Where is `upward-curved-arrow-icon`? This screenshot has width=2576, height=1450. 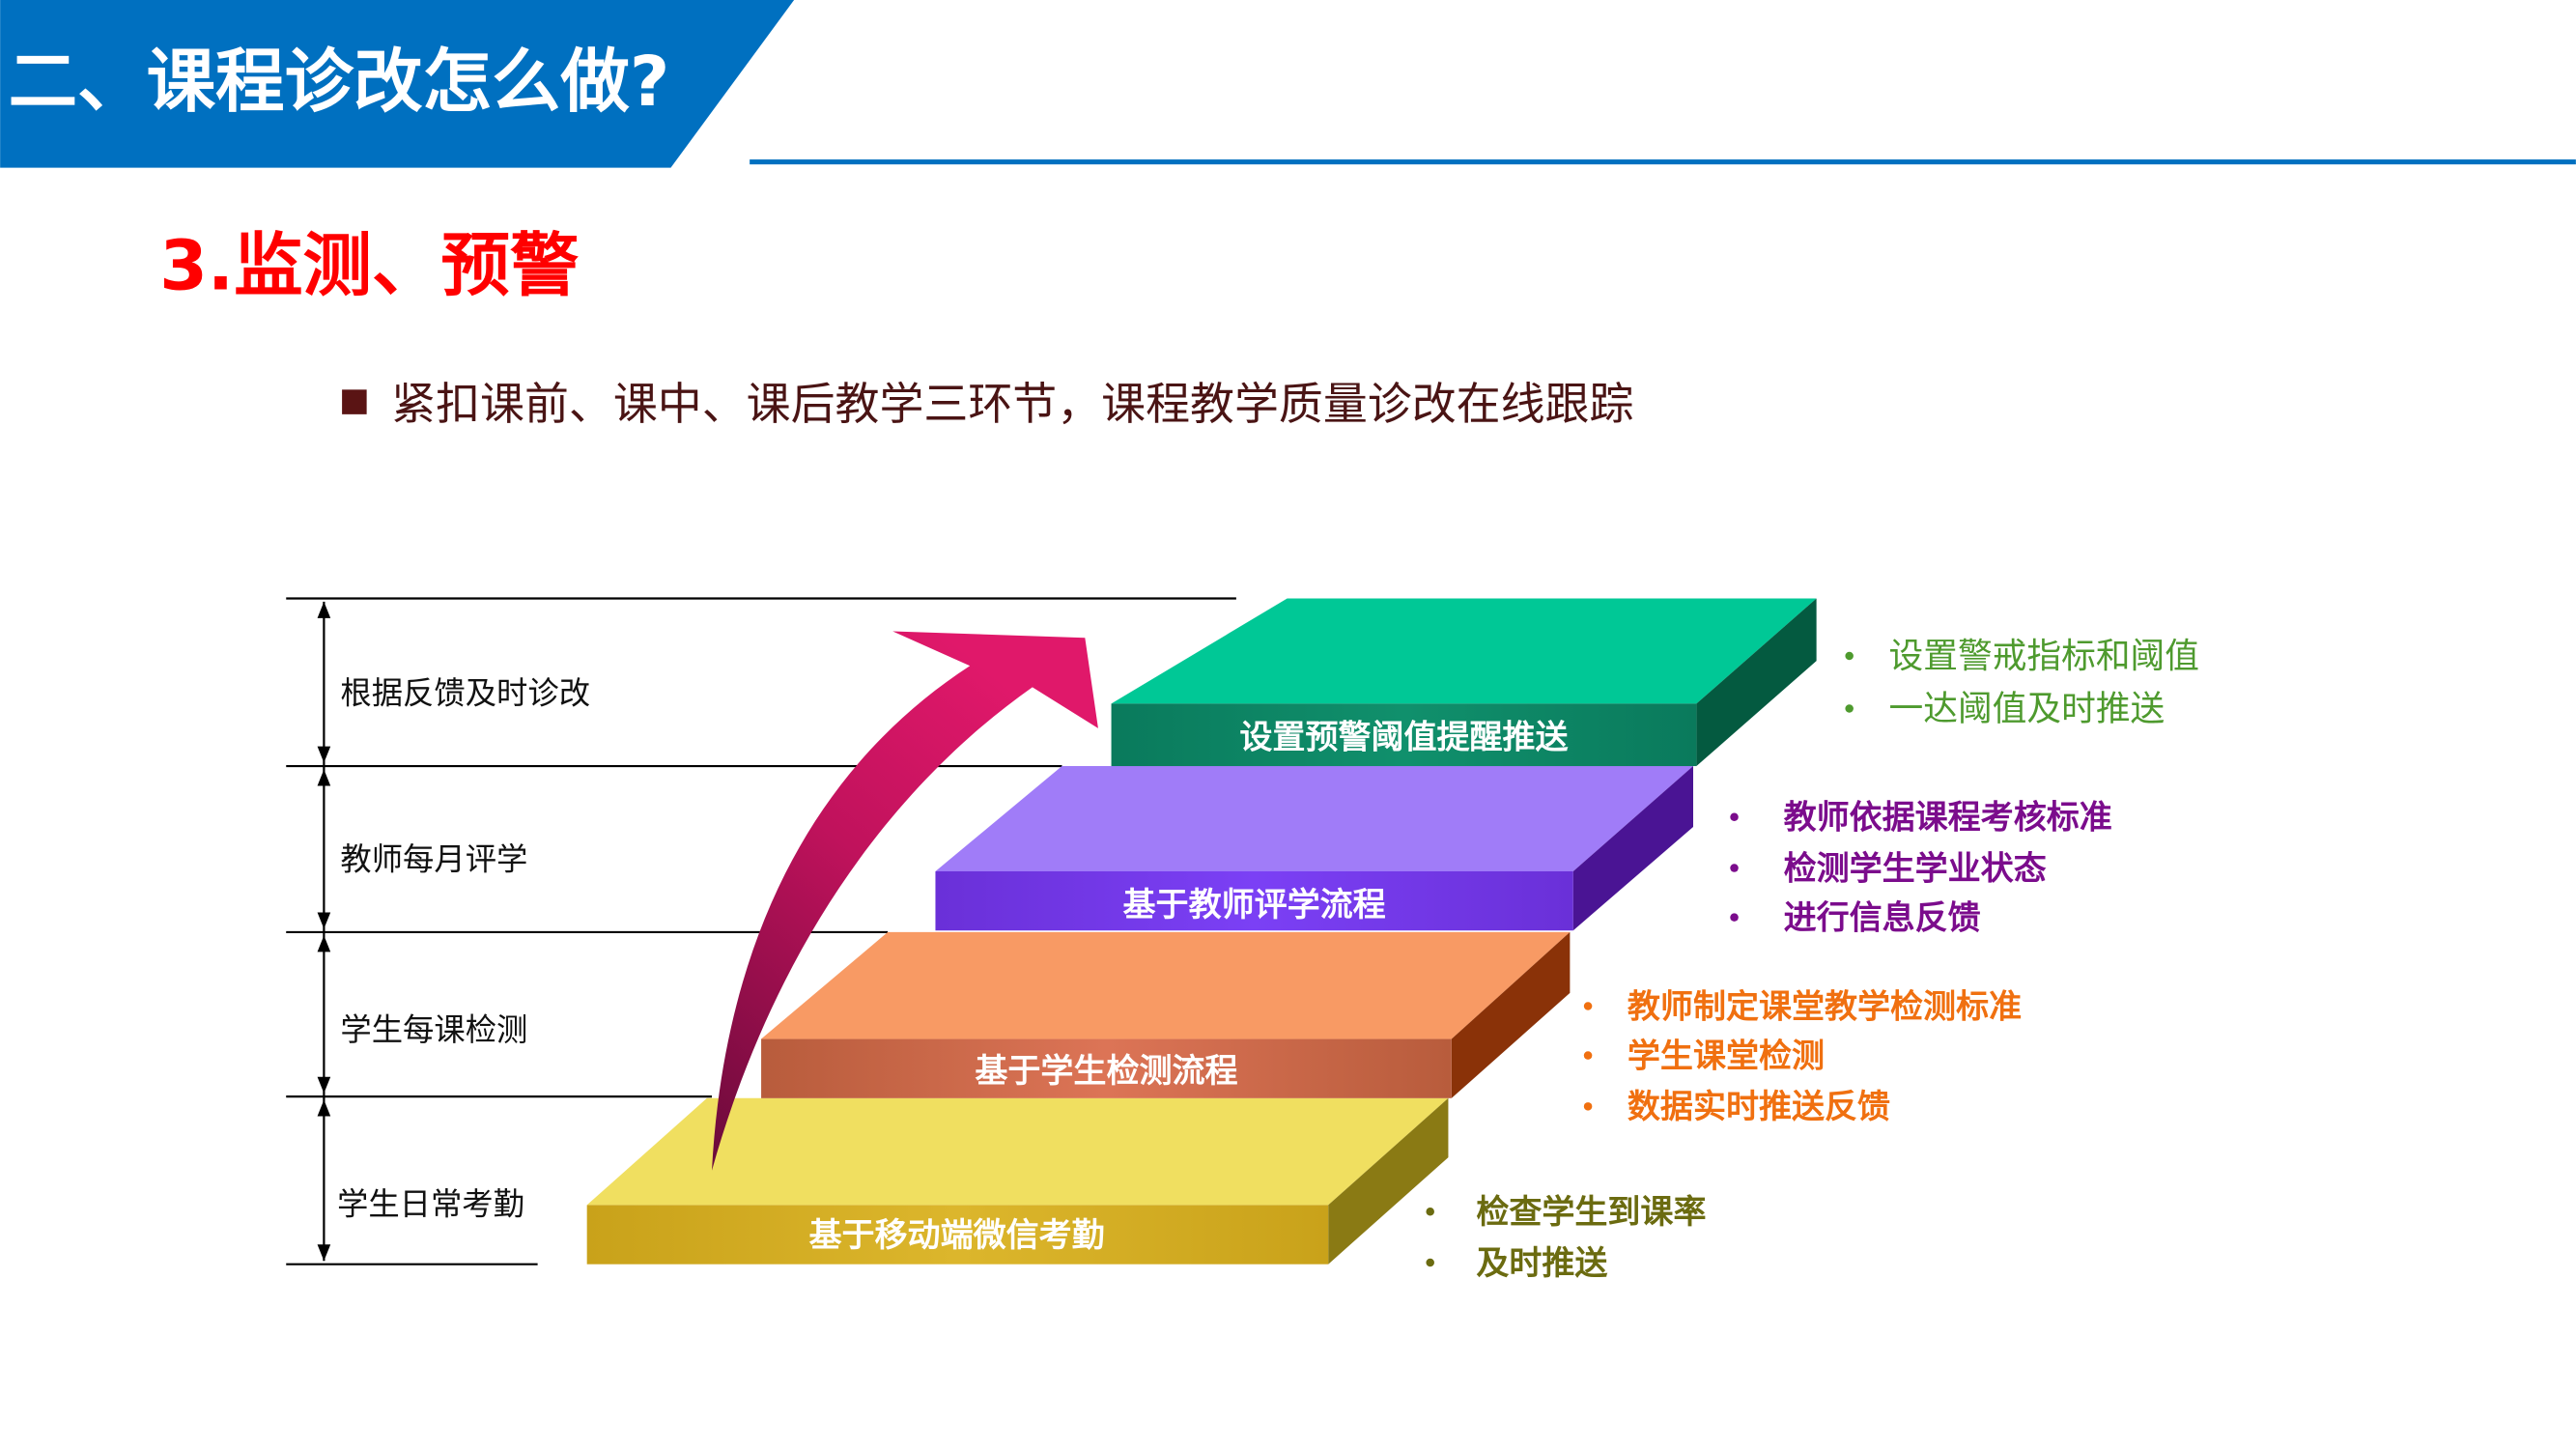
upward-curved-arrow-icon is located at coordinates (905, 901).